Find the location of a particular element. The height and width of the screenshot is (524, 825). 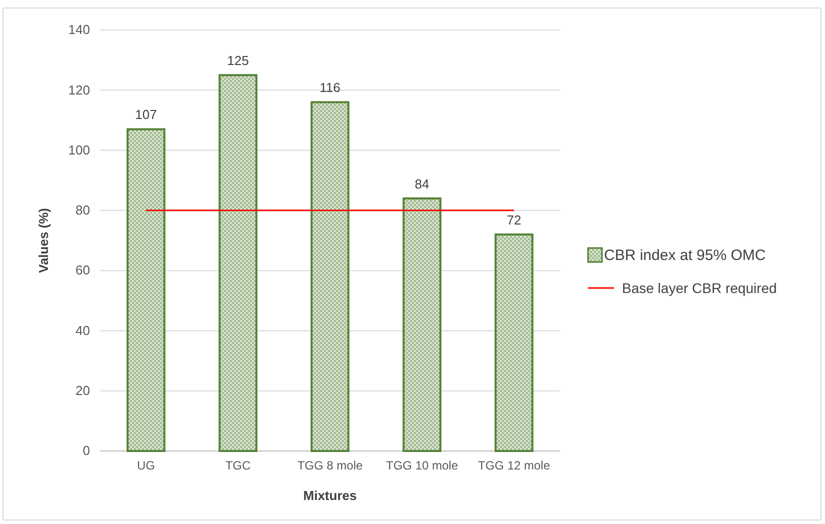

y-tick-label: 100 is located at coordinates (79, 150).